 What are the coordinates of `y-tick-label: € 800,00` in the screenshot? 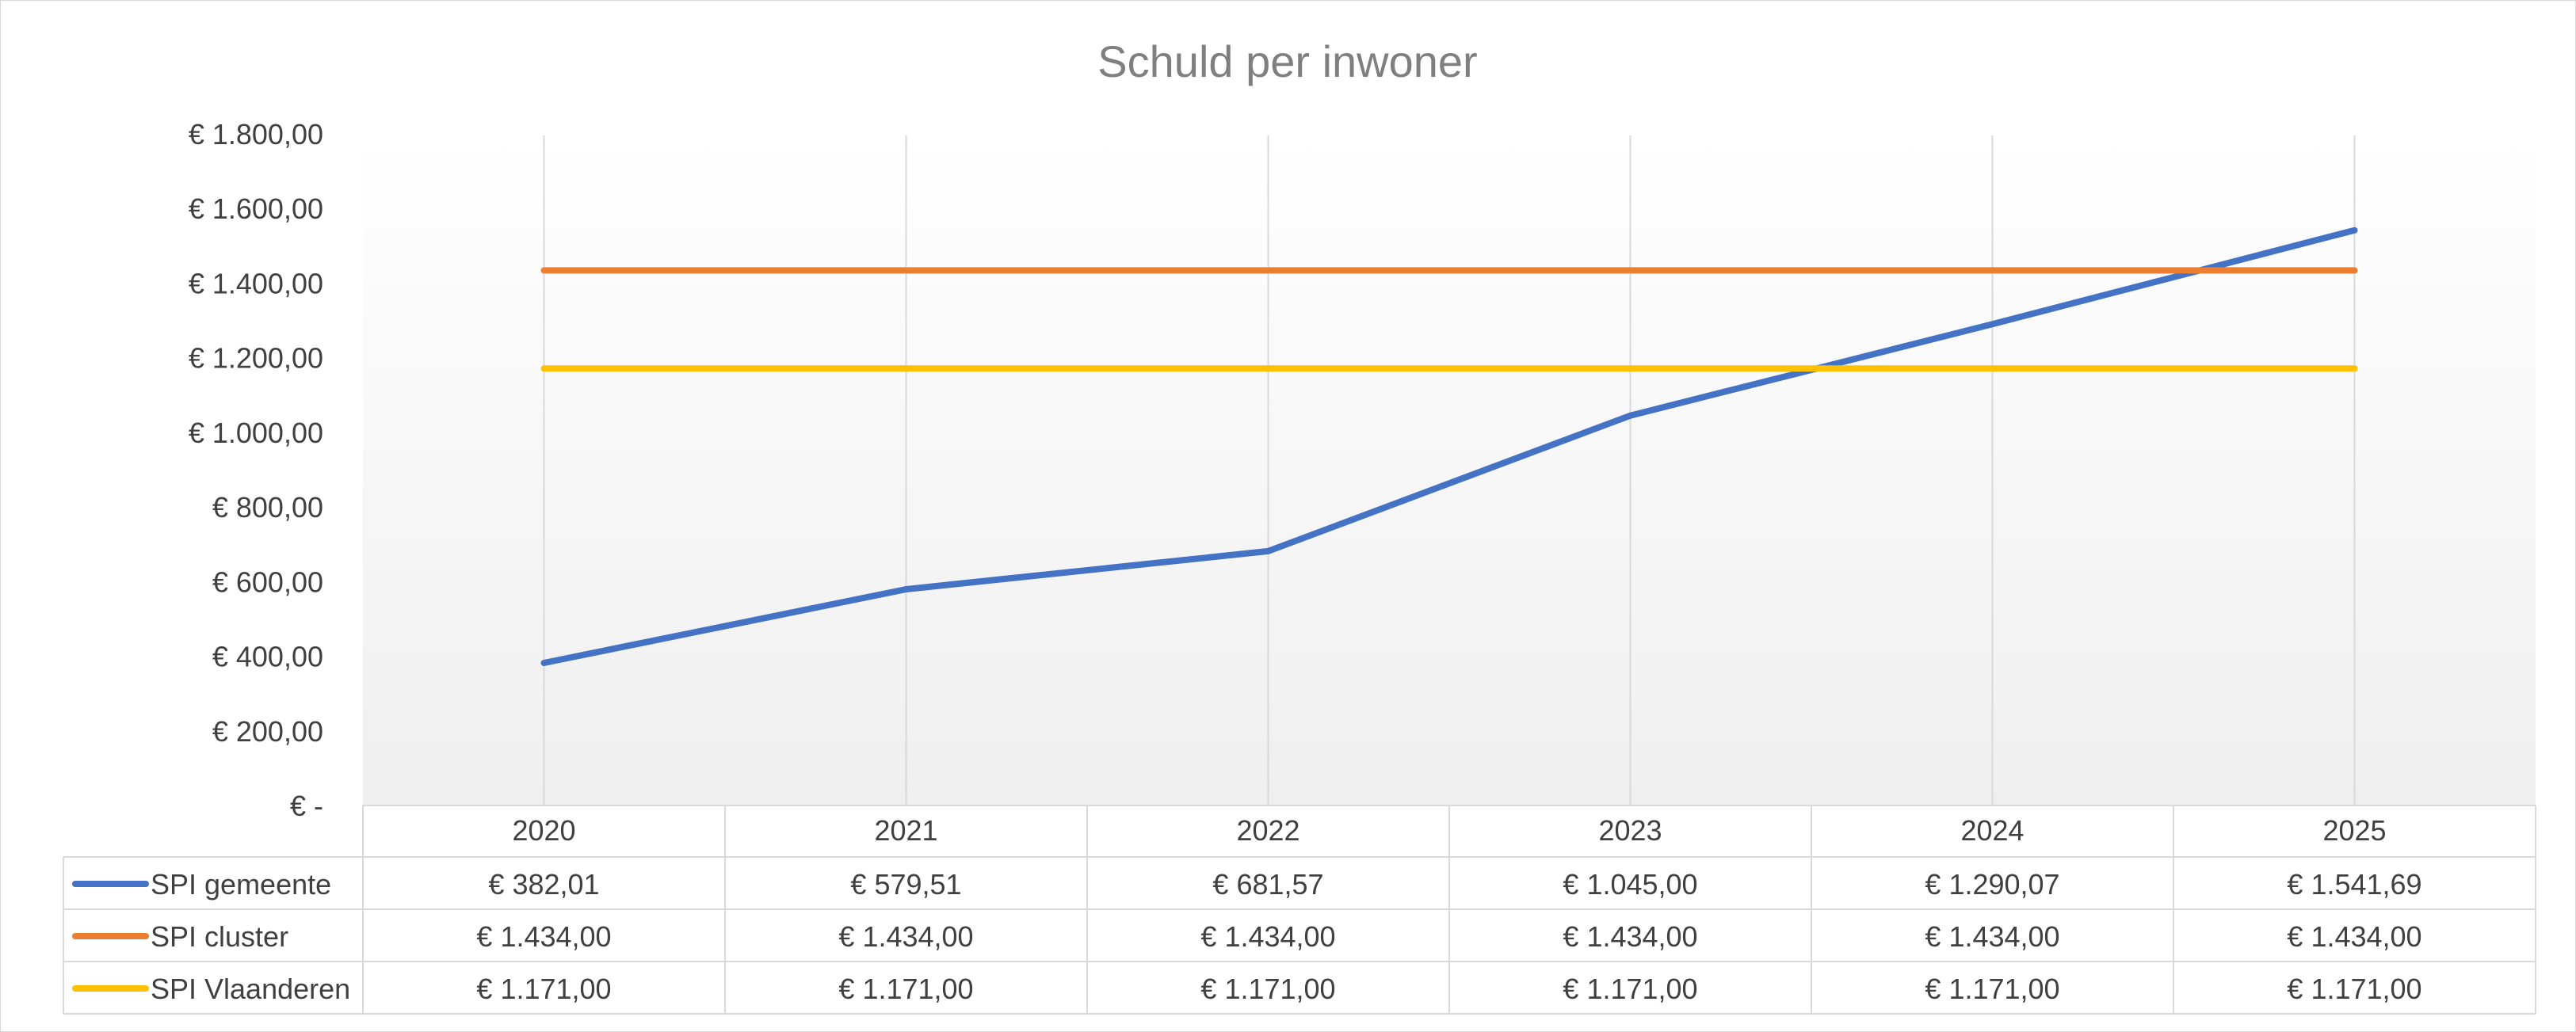 It's located at (267, 508).